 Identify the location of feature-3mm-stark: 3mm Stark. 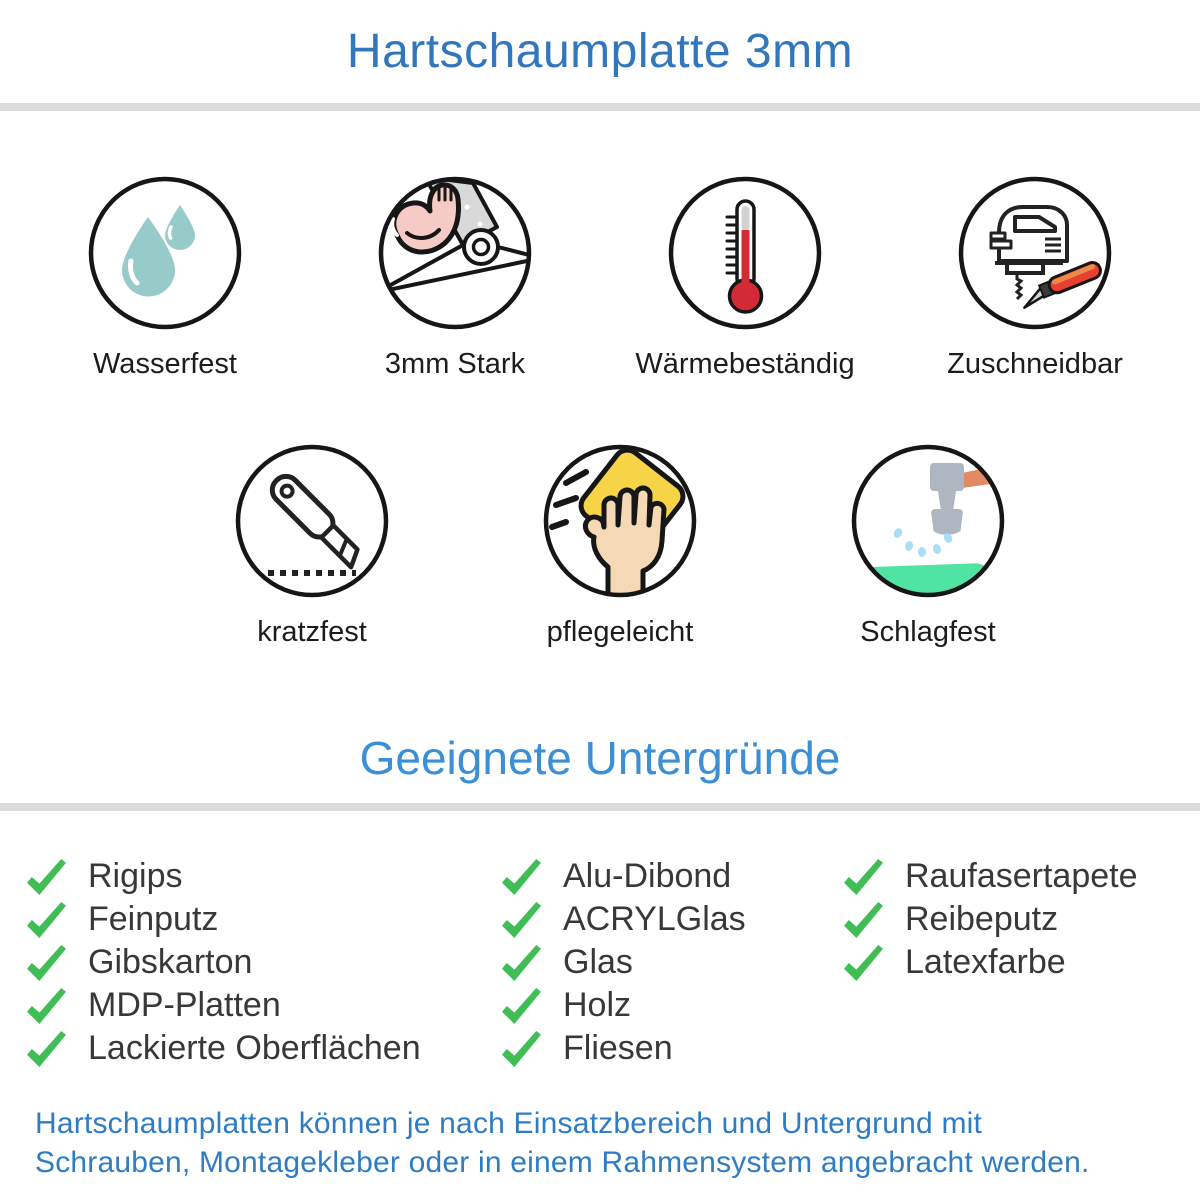
(455, 278).